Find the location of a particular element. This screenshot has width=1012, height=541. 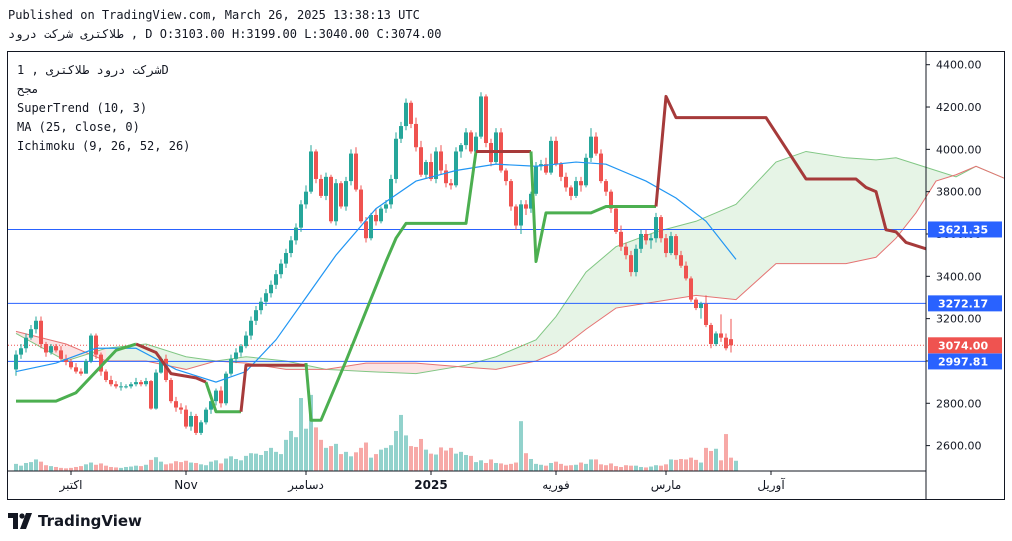

tradingview-logo: TradingView is located at coordinates (75, 521).